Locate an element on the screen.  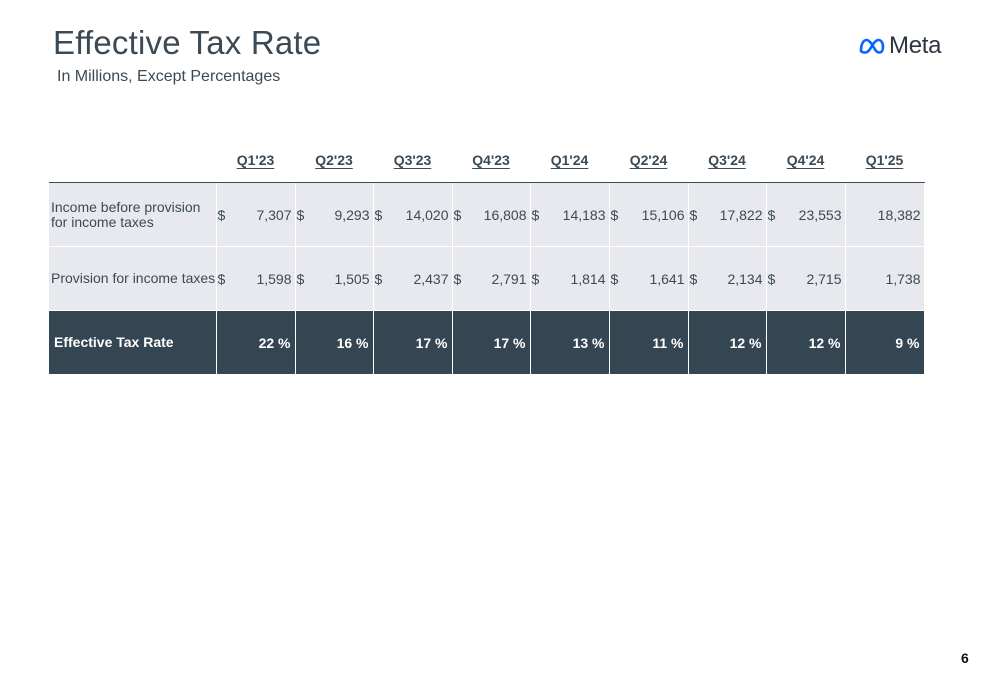
meta-logo: Meta is located at coordinates (899, 46).